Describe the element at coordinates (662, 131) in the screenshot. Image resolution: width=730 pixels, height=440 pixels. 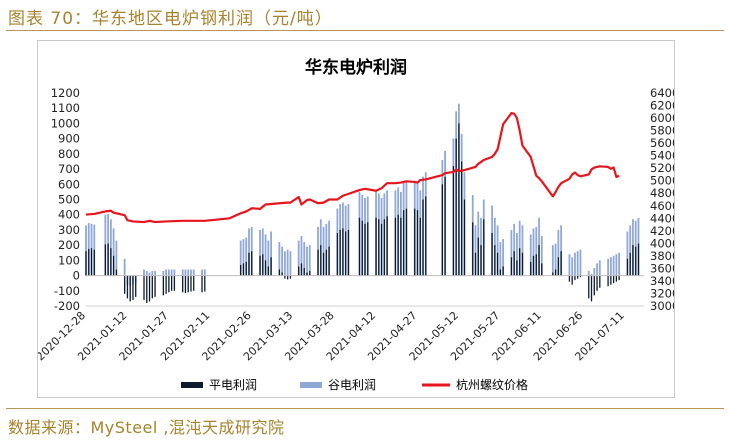
I see `y-right-tick-label: 5800` at that location.